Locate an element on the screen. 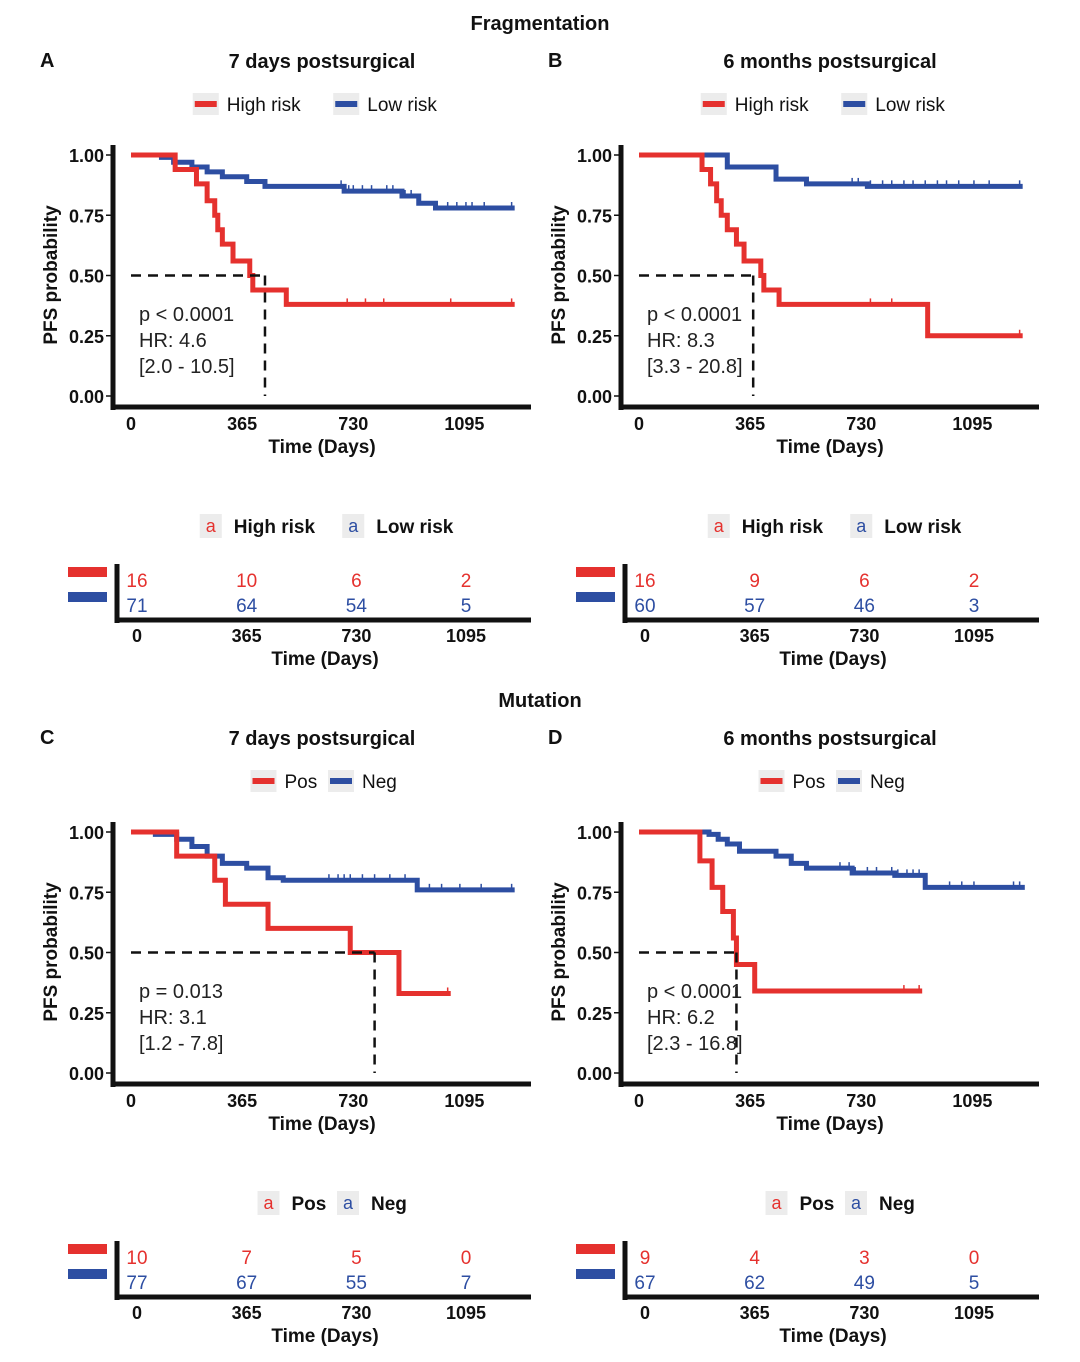 This screenshot has height=1362, width=1080. risk-count: 3 is located at coordinates (974, 606).